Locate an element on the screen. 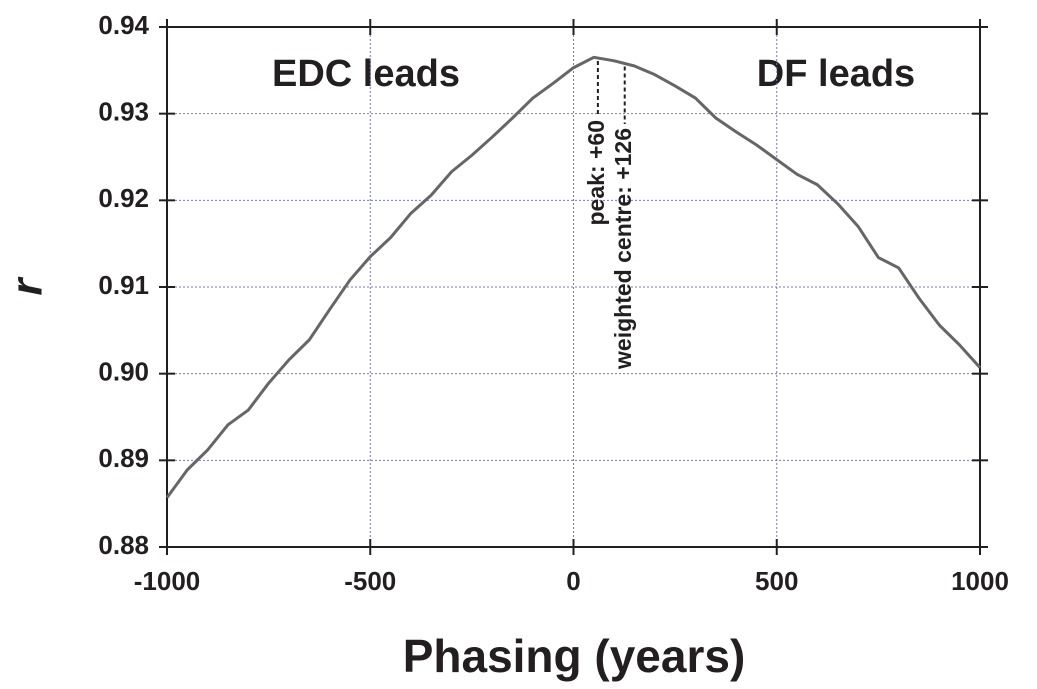 This screenshot has height=689, width=1037. y-tick-label: 0.88 is located at coordinates (123, 545).